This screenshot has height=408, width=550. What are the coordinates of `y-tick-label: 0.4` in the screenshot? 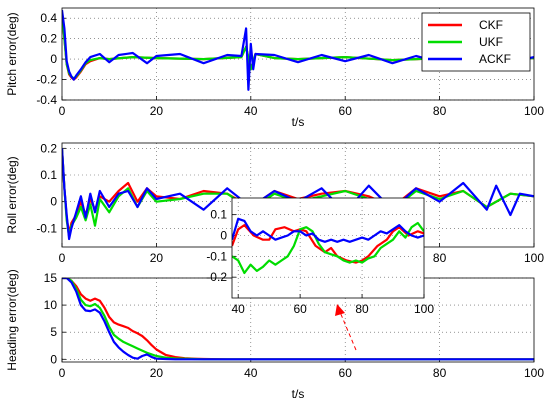 It's located at (48, 18).